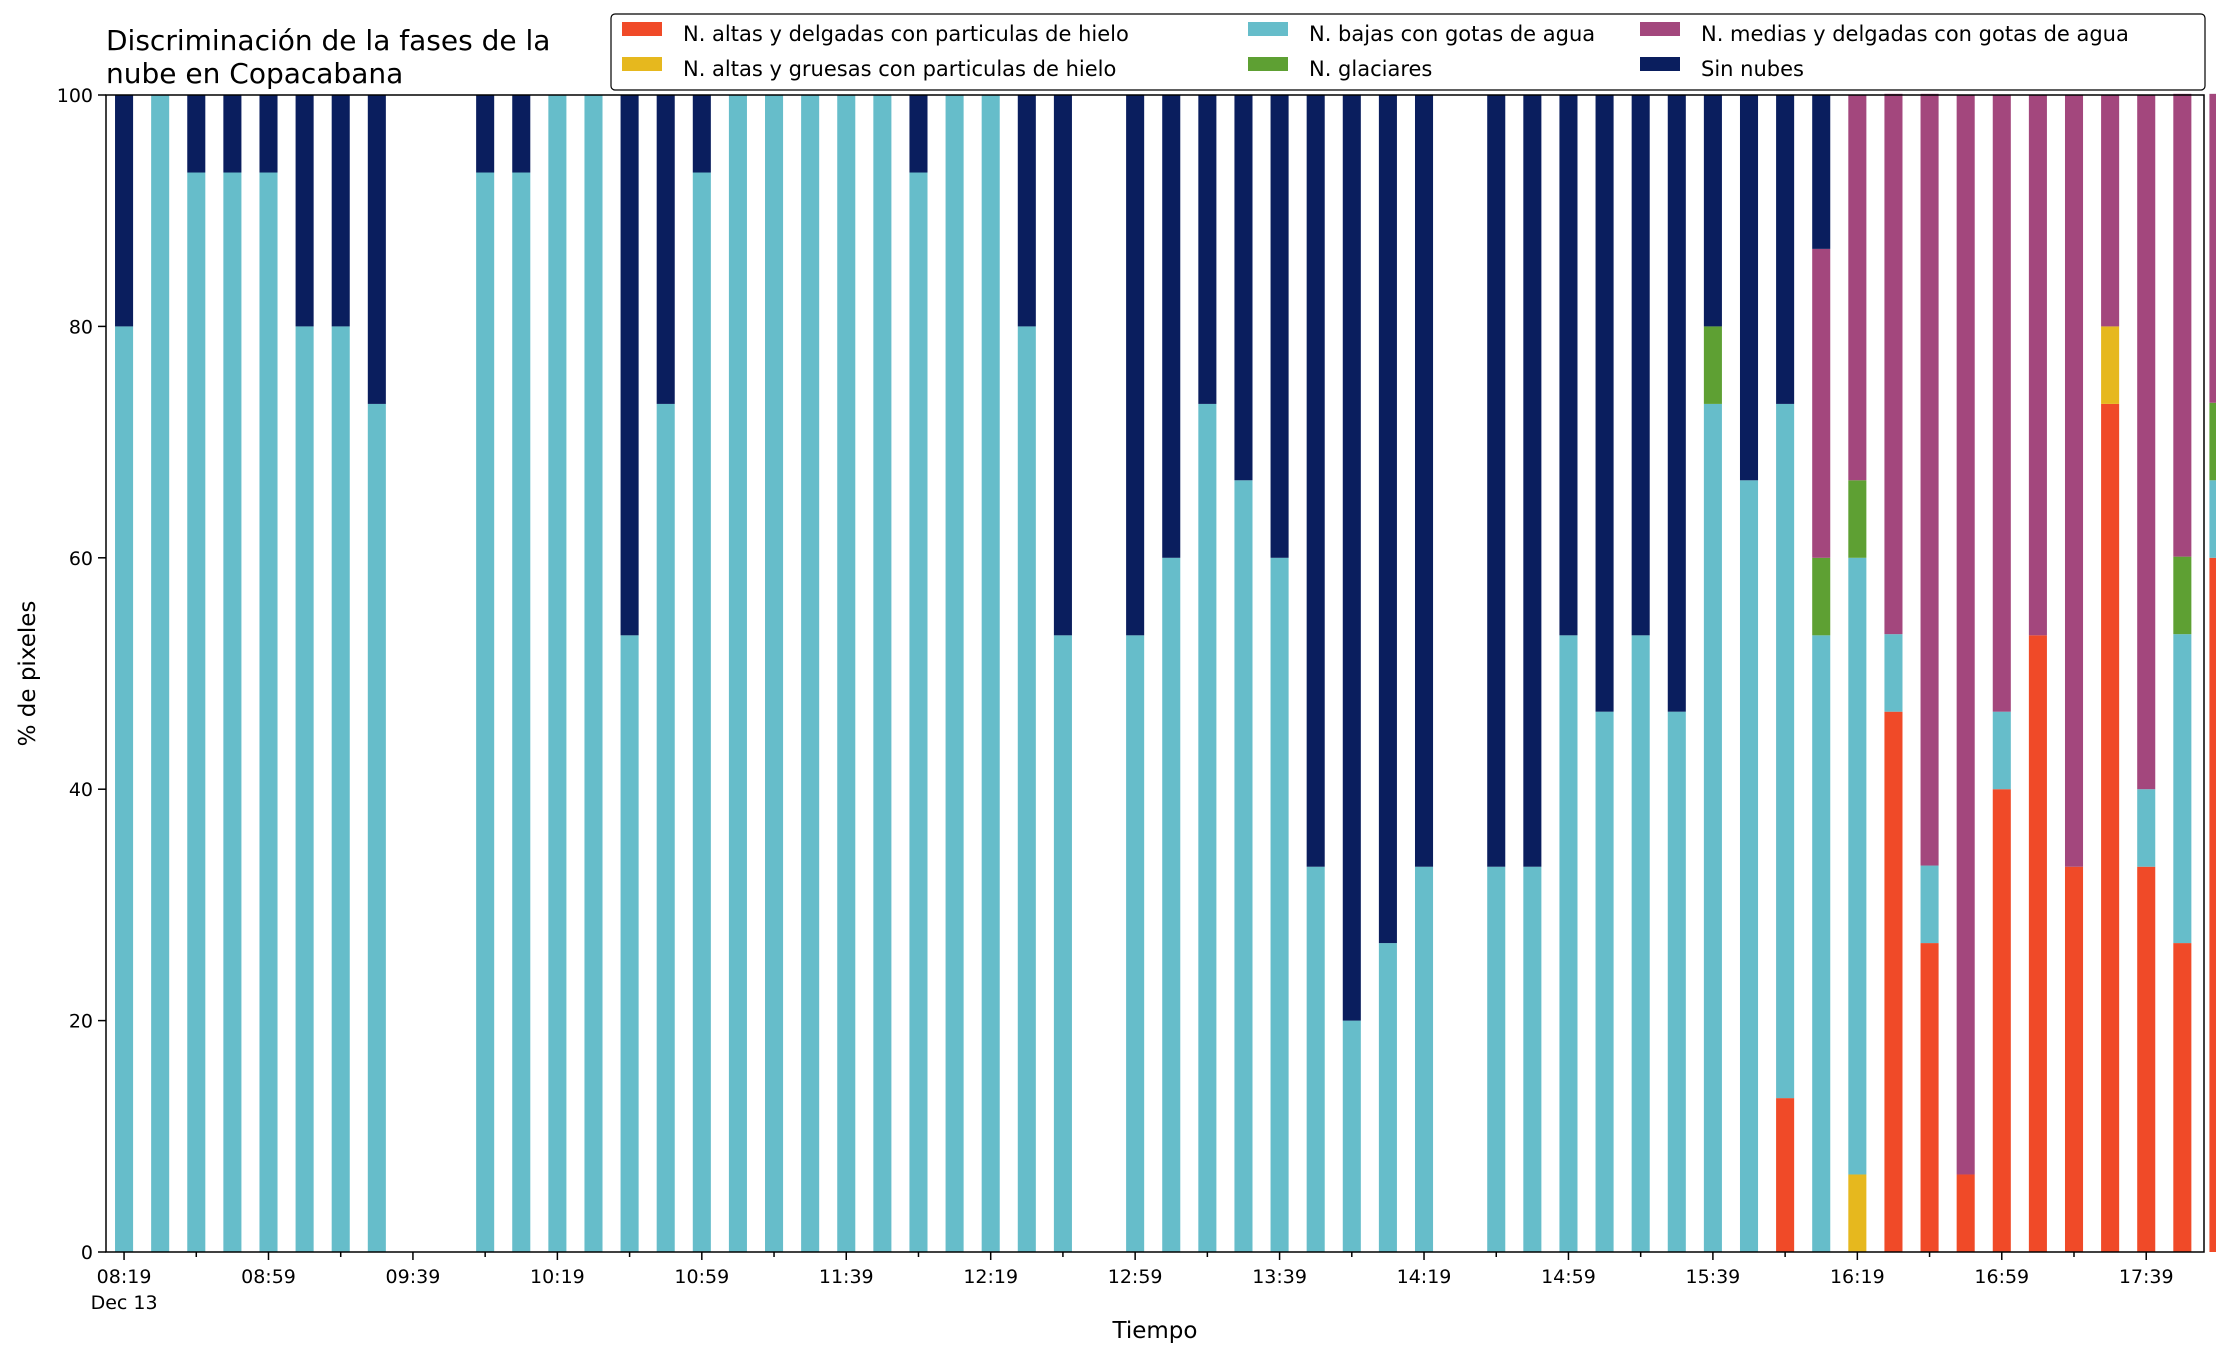 The width and height of the screenshot is (2216, 1355). What do you see at coordinates (1452, 34) in the screenshot?
I see `legend-label-2: N. bajas con gotas de agua` at bounding box center [1452, 34].